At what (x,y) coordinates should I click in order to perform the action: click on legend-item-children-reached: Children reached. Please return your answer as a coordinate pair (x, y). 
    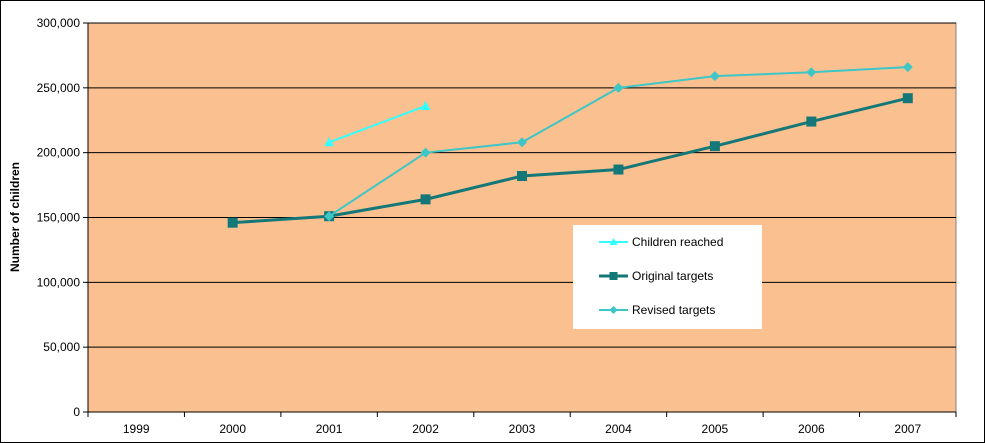
    Looking at the image, I should click on (661, 242).